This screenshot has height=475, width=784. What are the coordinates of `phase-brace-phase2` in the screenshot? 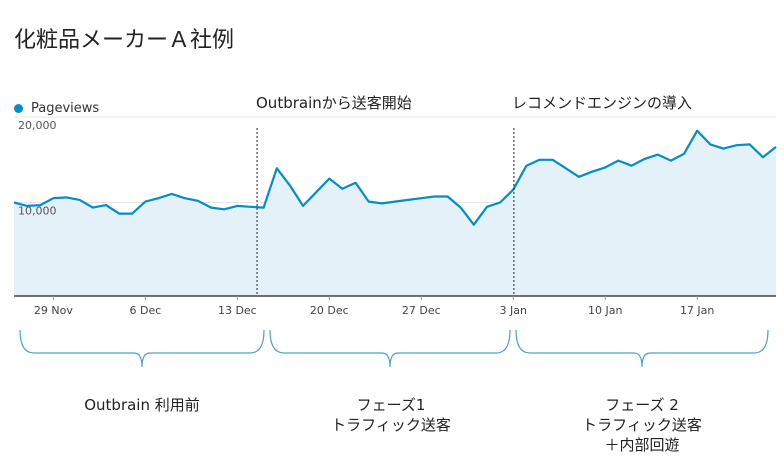 It's located at (642, 348).